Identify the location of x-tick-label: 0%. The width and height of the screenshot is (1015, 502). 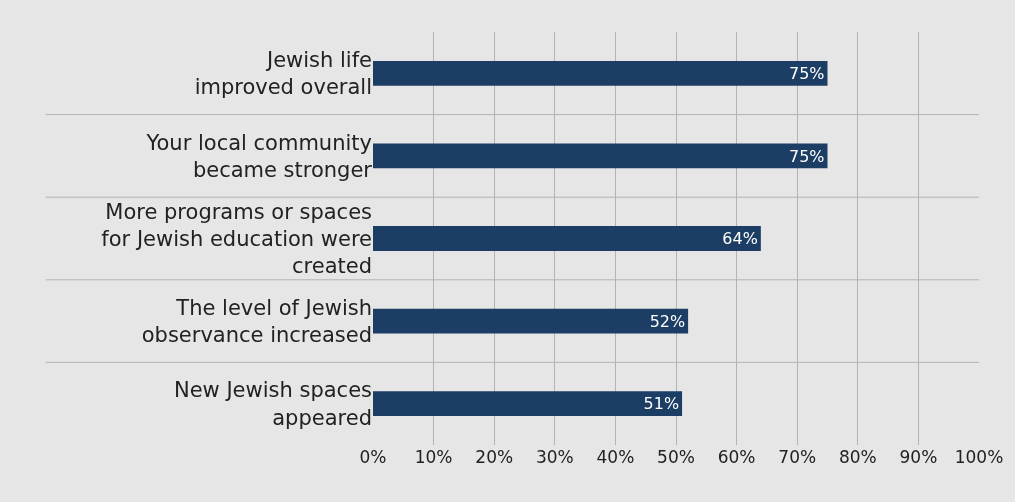
(373, 457).